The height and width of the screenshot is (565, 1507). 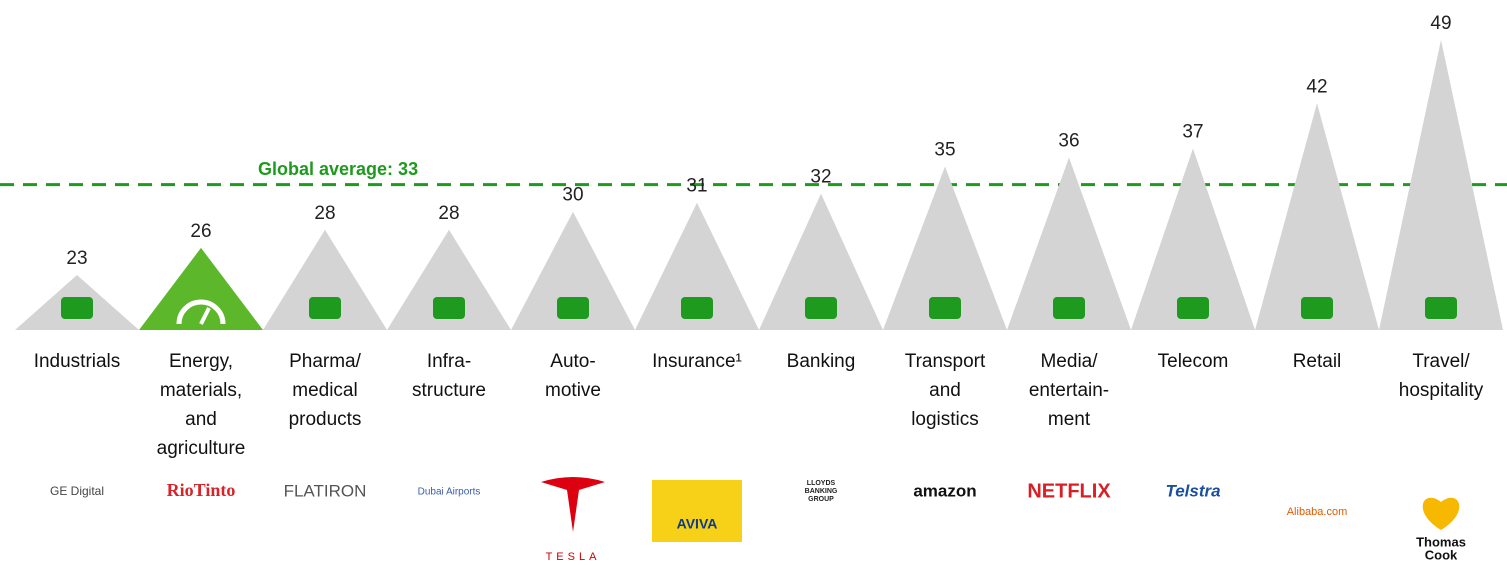 What do you see at coordinates (572, 195) in the screenshot?
I see `value-label: 30` at bounding box center [572, 195].